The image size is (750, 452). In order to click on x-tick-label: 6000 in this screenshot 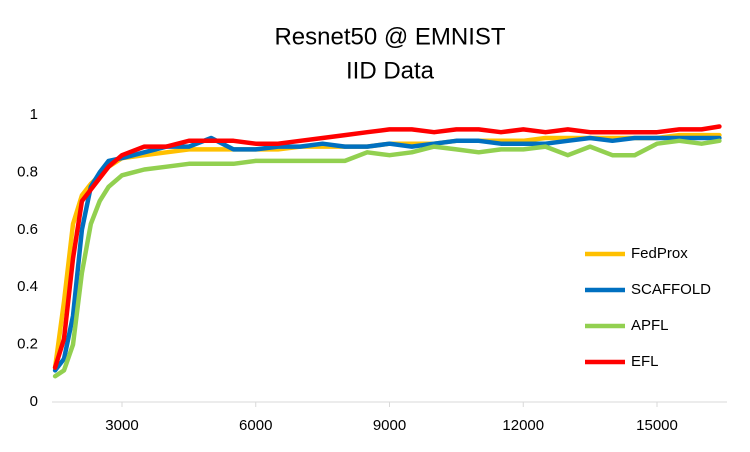, I will do `click(255, 425)`.